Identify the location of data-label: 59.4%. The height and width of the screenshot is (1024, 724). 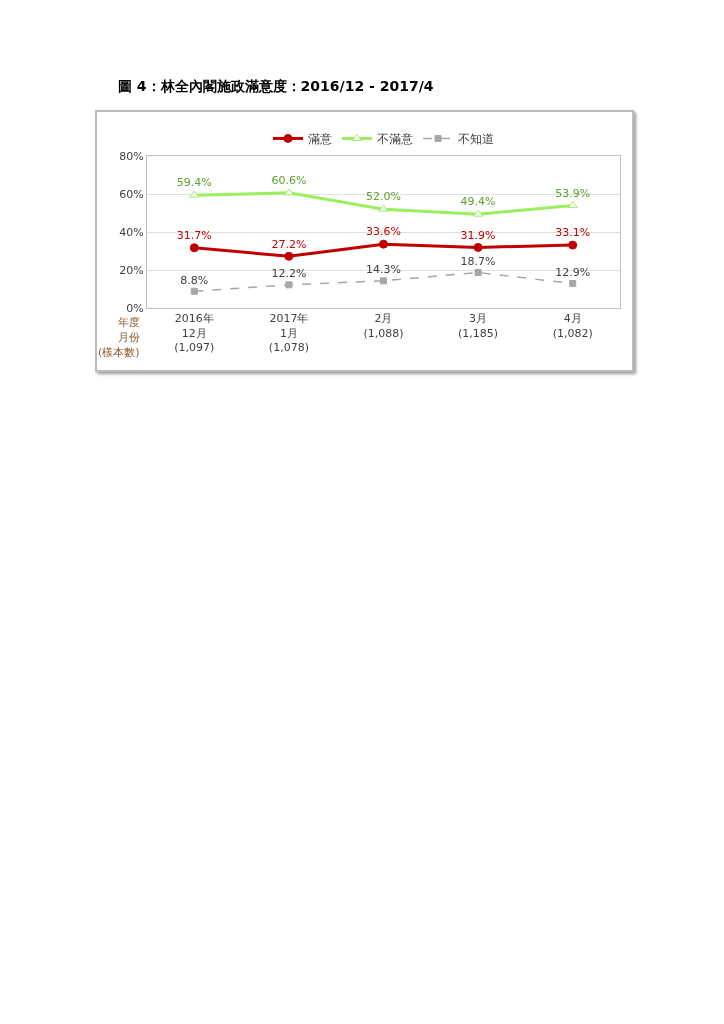
(194, 183).